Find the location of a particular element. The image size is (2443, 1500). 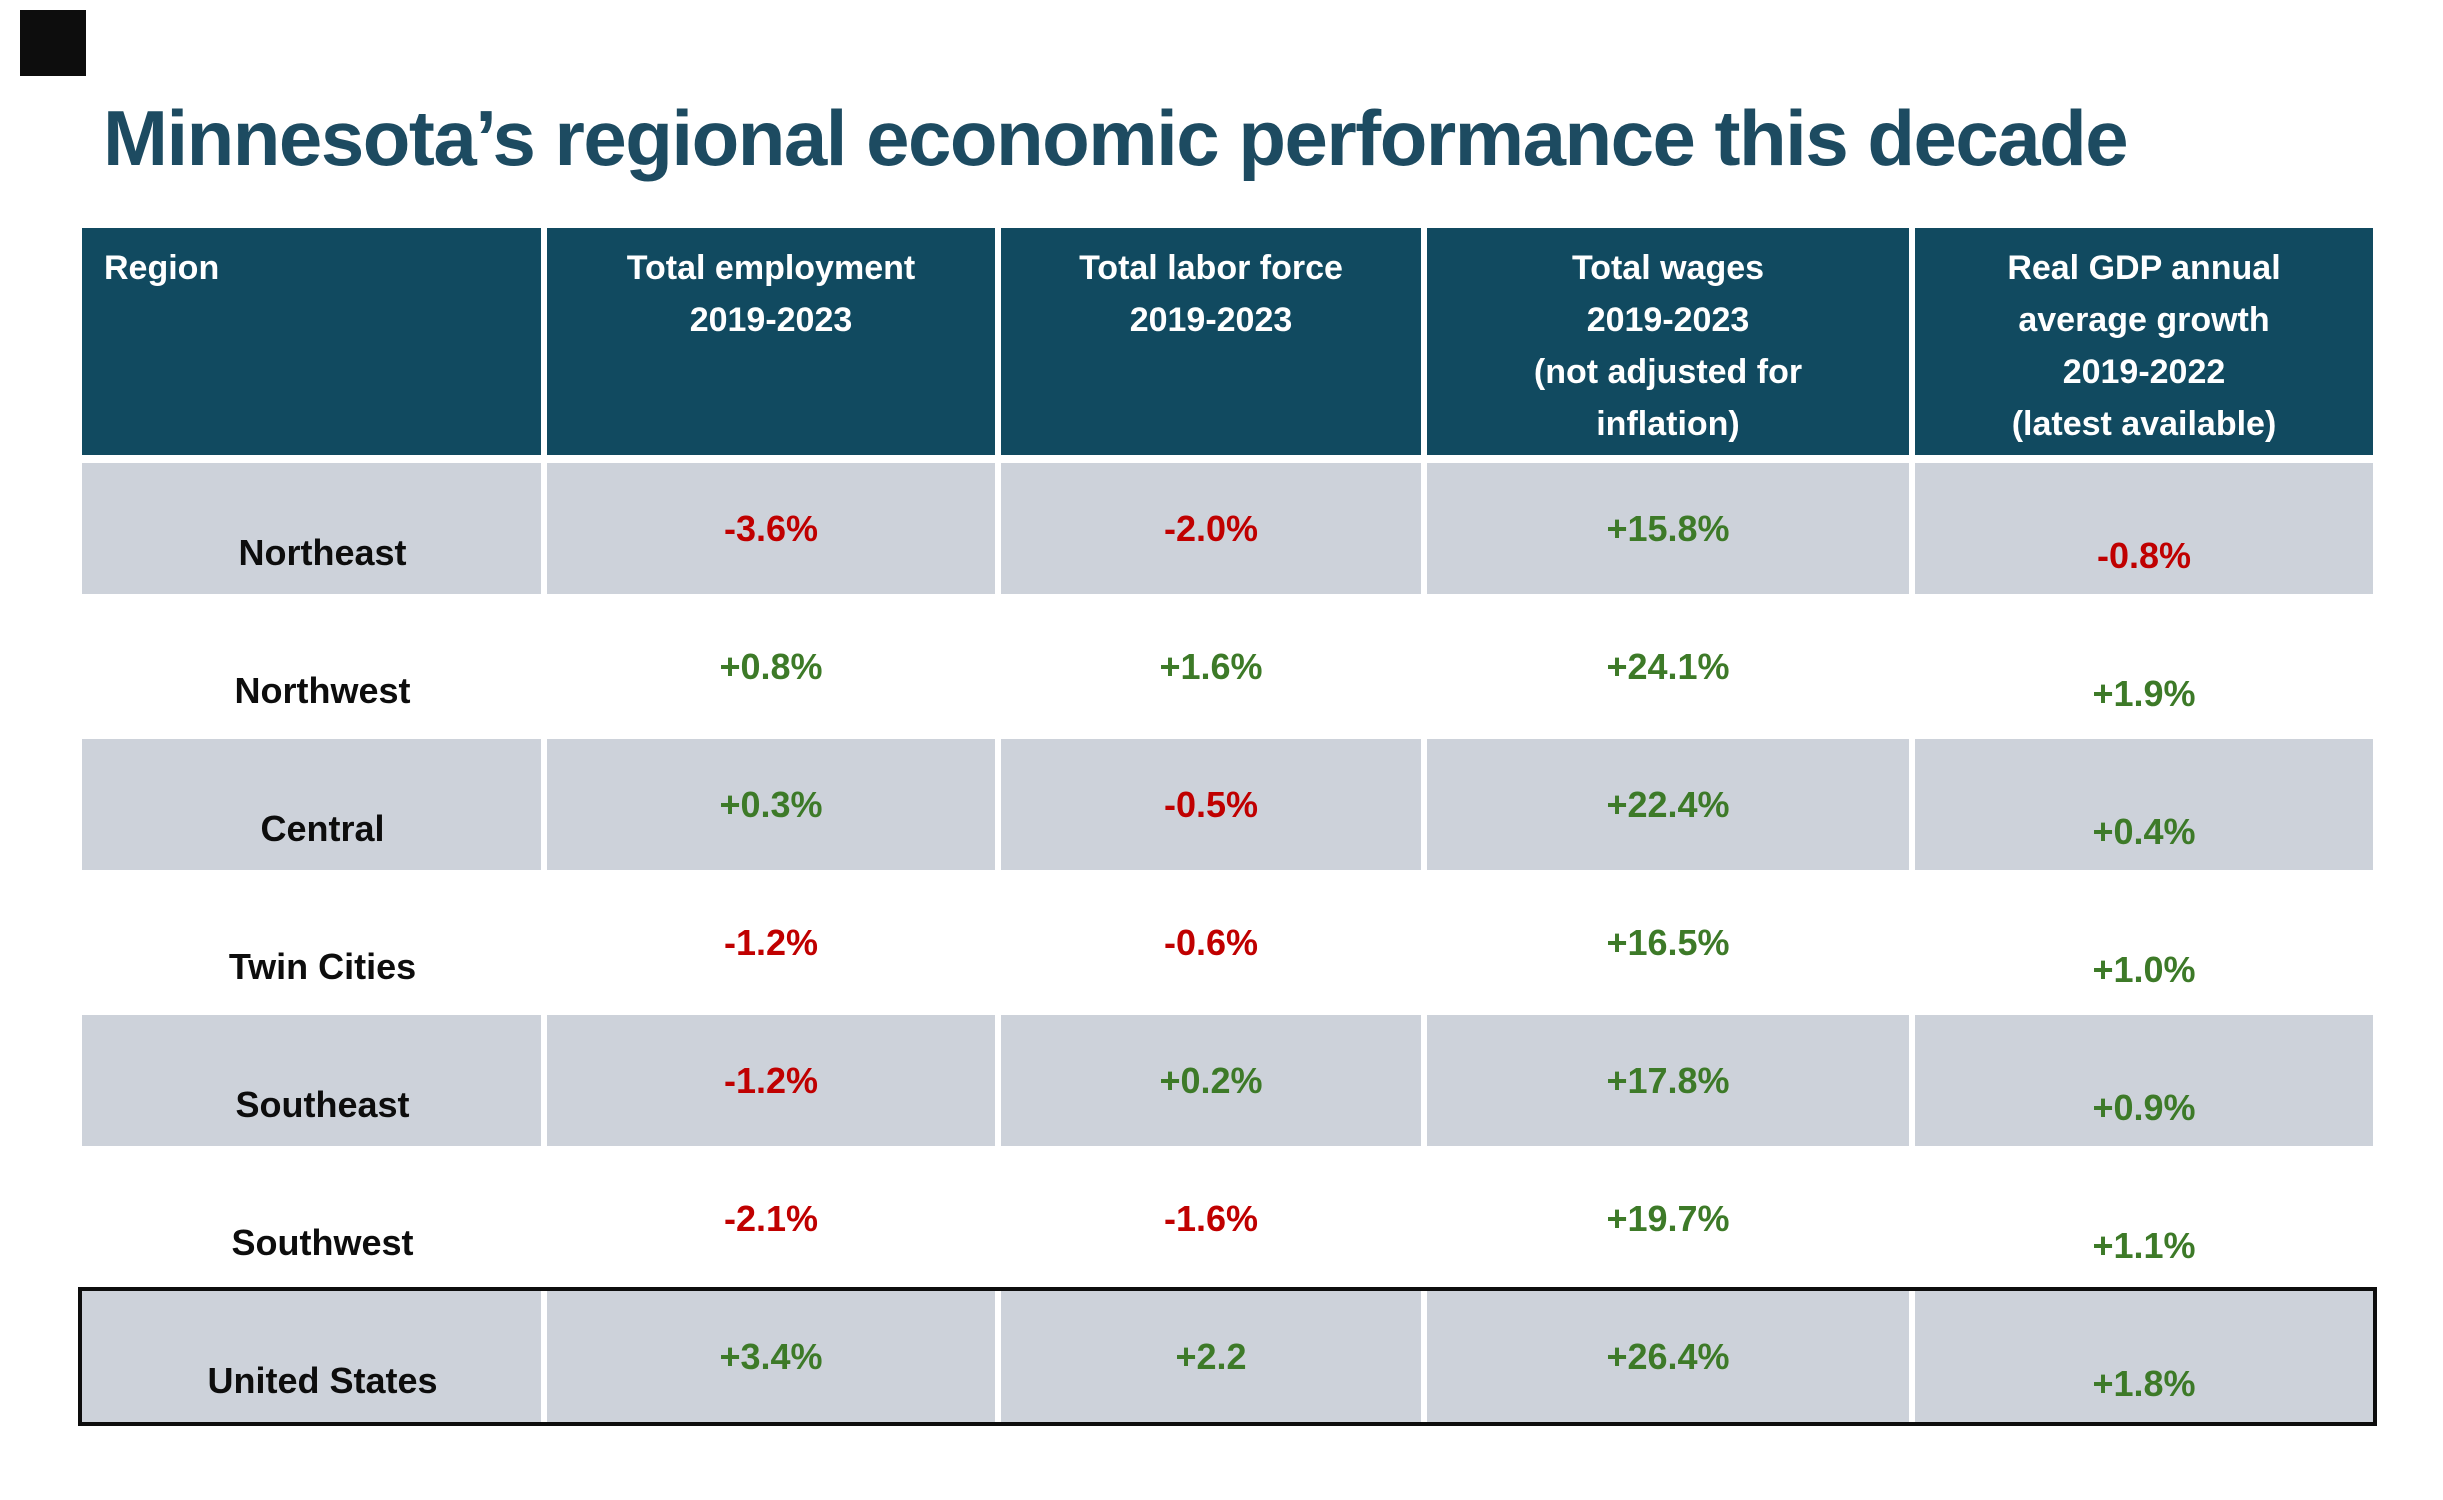

value-cell: -0.8% is located at coordinates (2144, 528).